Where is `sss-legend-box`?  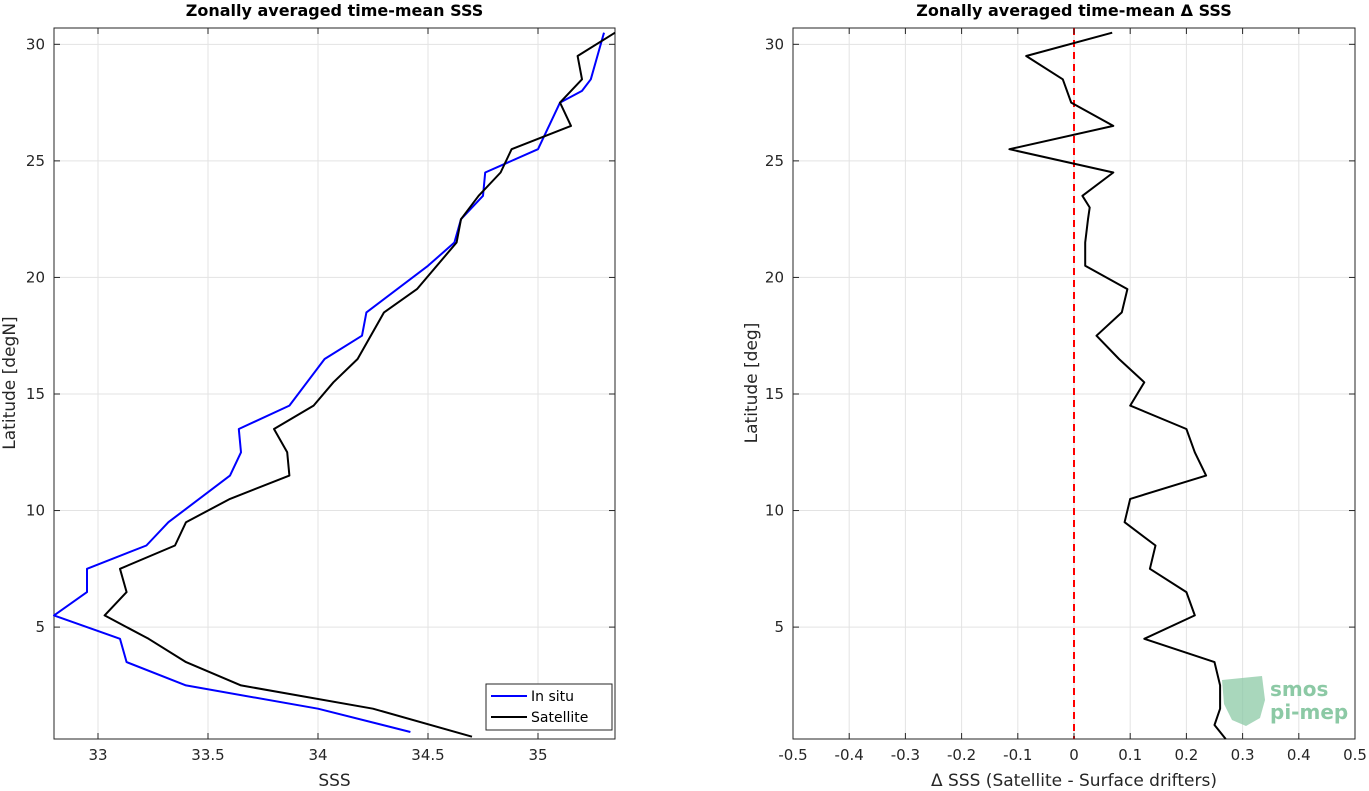
sss-legend-box is located at coordinates (549, 707).